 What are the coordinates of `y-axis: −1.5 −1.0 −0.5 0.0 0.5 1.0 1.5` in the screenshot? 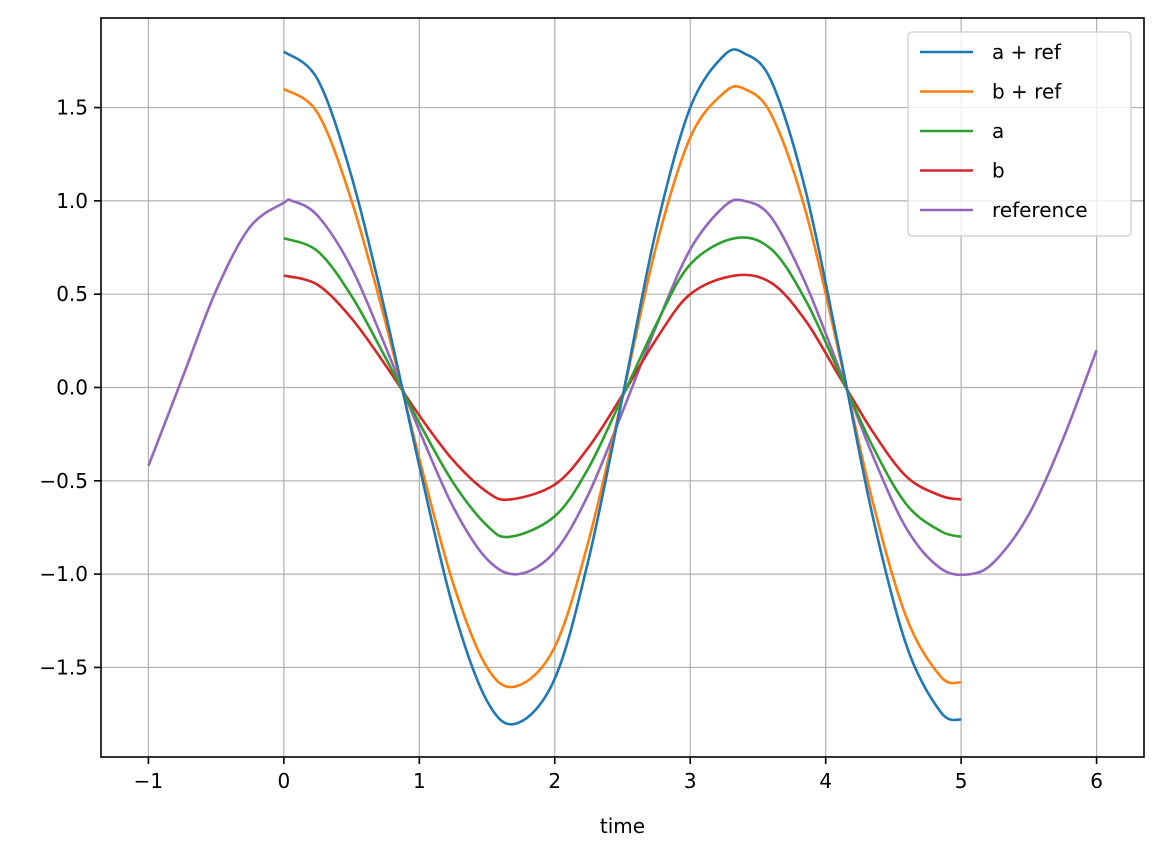 It's located at (70, 387).